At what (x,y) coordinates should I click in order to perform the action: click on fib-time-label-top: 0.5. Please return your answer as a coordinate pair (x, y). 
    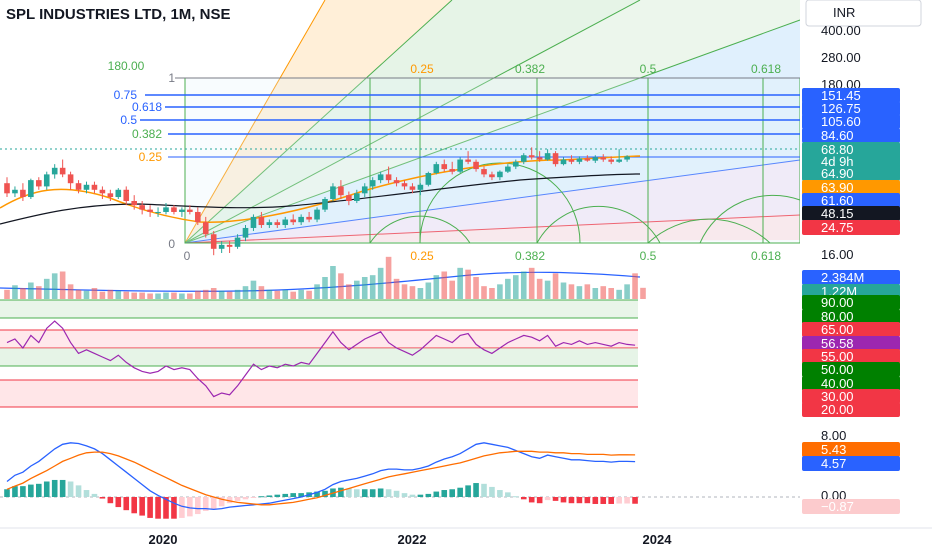
    Looking at the image, I should click on (648, 69).